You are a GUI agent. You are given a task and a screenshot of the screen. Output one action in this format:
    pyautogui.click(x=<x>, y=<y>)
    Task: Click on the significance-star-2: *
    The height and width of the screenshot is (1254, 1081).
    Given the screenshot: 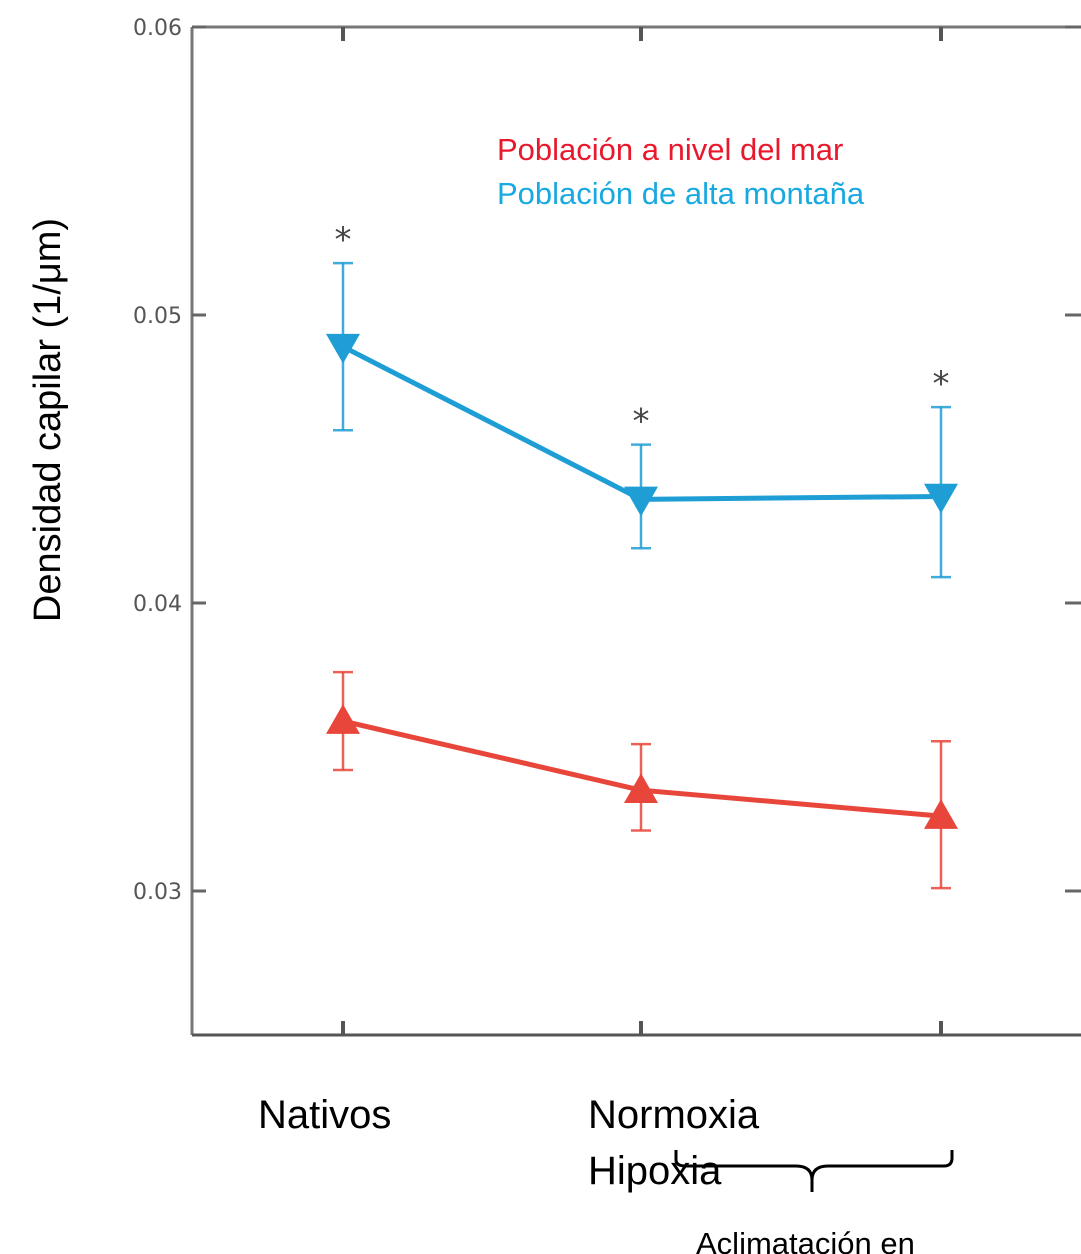 What is the action you would take?
    pyautogui.click(x=941, y=384)
    